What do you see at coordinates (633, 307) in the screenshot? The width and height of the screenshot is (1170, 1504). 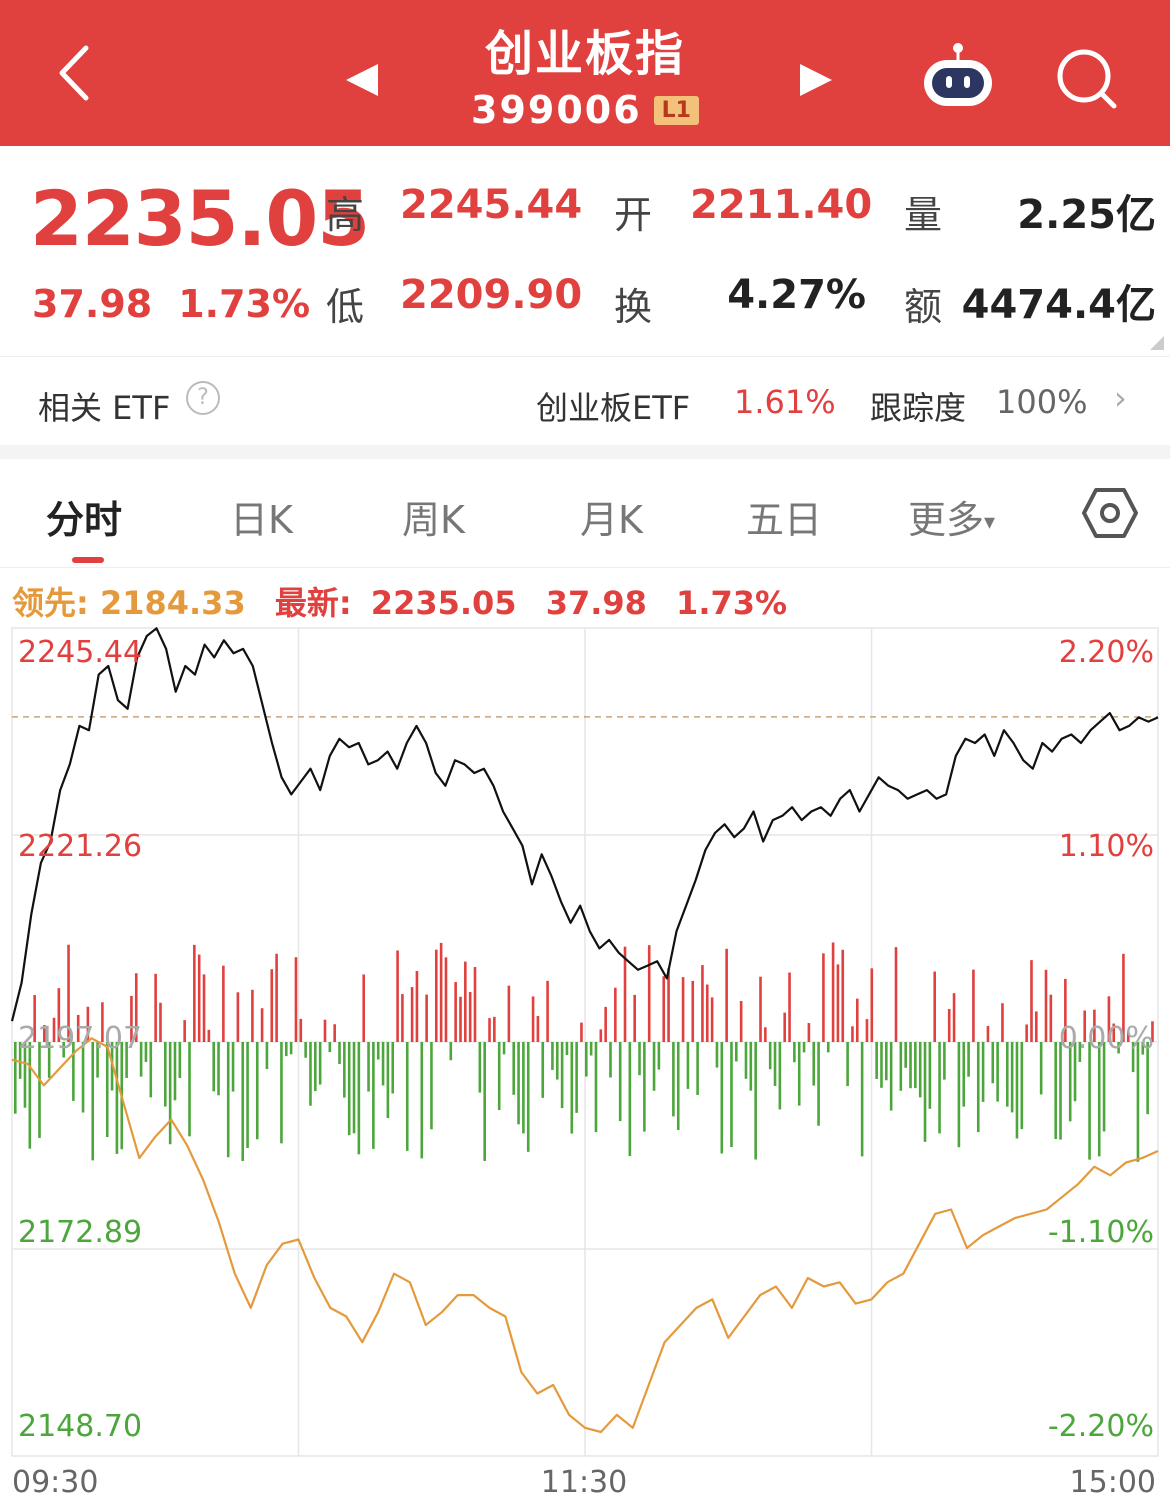 I see `turnover-label: 换` at bounding box center [633, 307].